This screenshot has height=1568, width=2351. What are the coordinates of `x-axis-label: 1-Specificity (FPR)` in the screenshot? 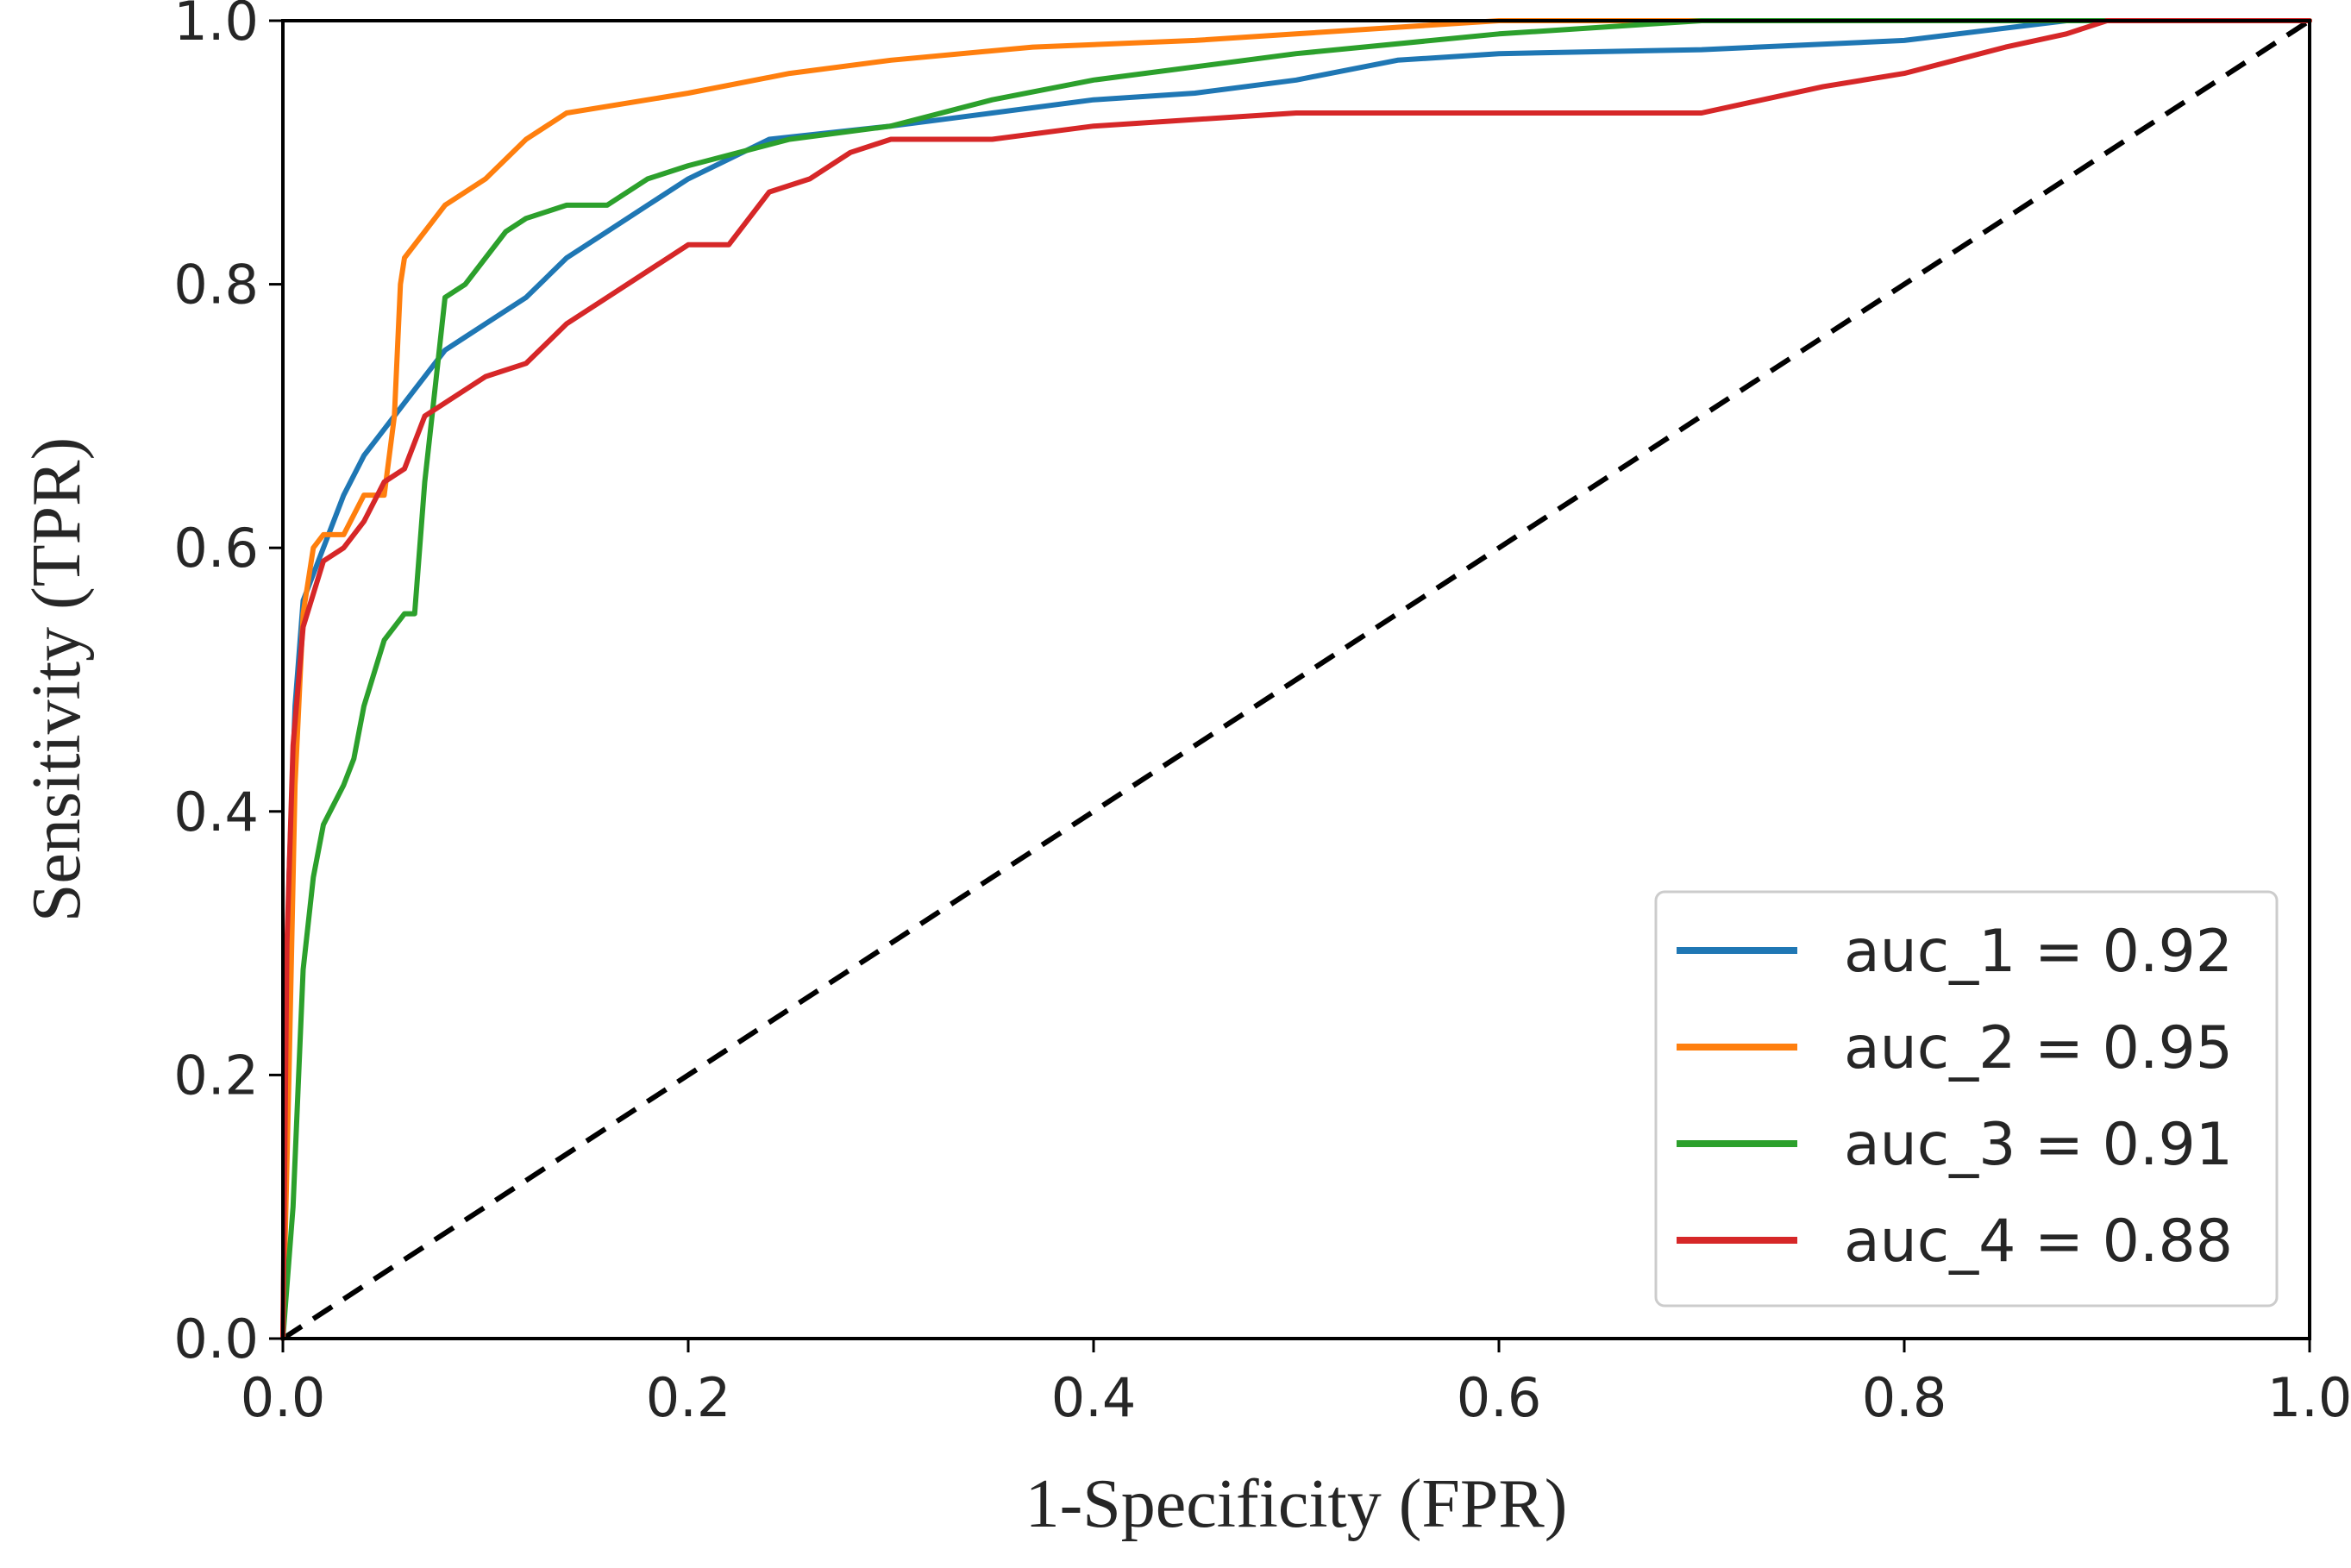 It's located at (1296, 1504).